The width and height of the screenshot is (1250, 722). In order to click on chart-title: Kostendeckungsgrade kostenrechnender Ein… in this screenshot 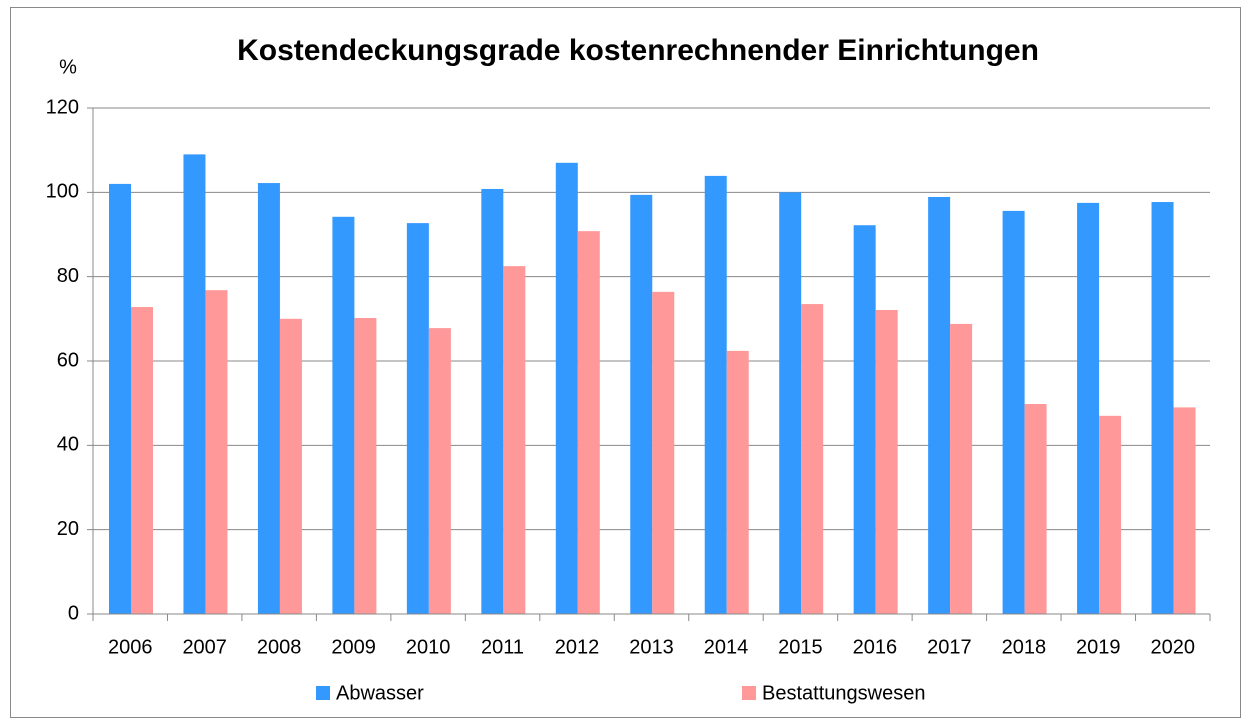, I will do `click(638, 50)`.